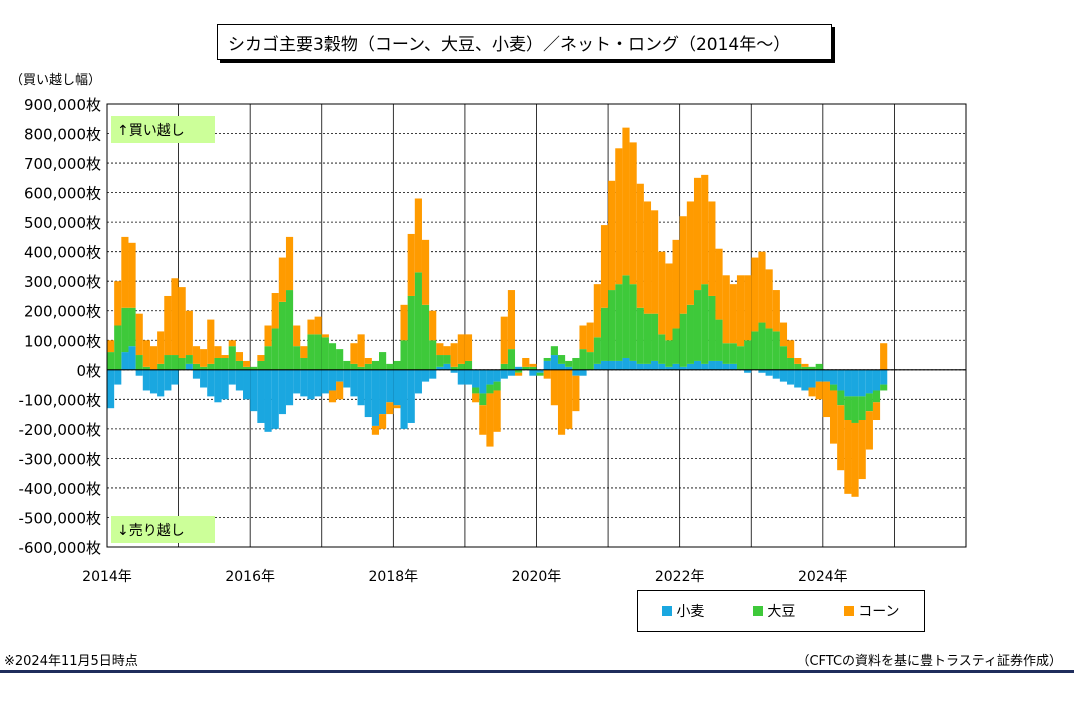  What do you see at coordinates (537, 577) in the screenshot?
I see `x-tick-label: 2020年` at bounding box center [537, 577].